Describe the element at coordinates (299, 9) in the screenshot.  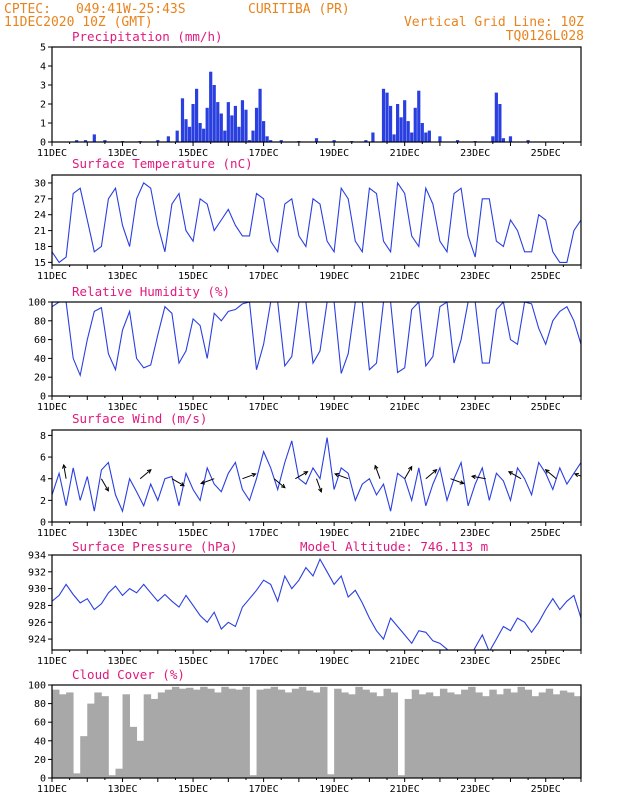
I see `header-city: CURITIBA (PR)` at that location.